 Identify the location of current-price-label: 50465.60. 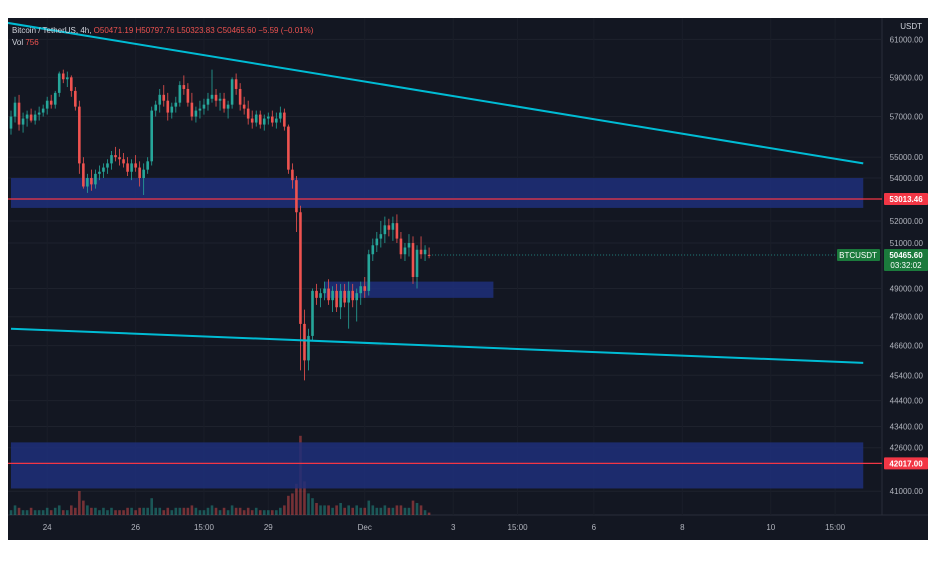
(906, 255).